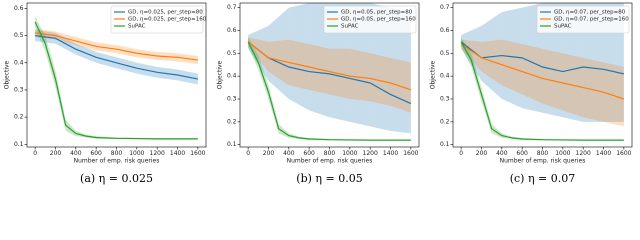 This screenshot has width=640, height=240. Describe the element at coordinates (116, 178) in the screenshot. I see `caption: (a) η = 0.025` at that location.